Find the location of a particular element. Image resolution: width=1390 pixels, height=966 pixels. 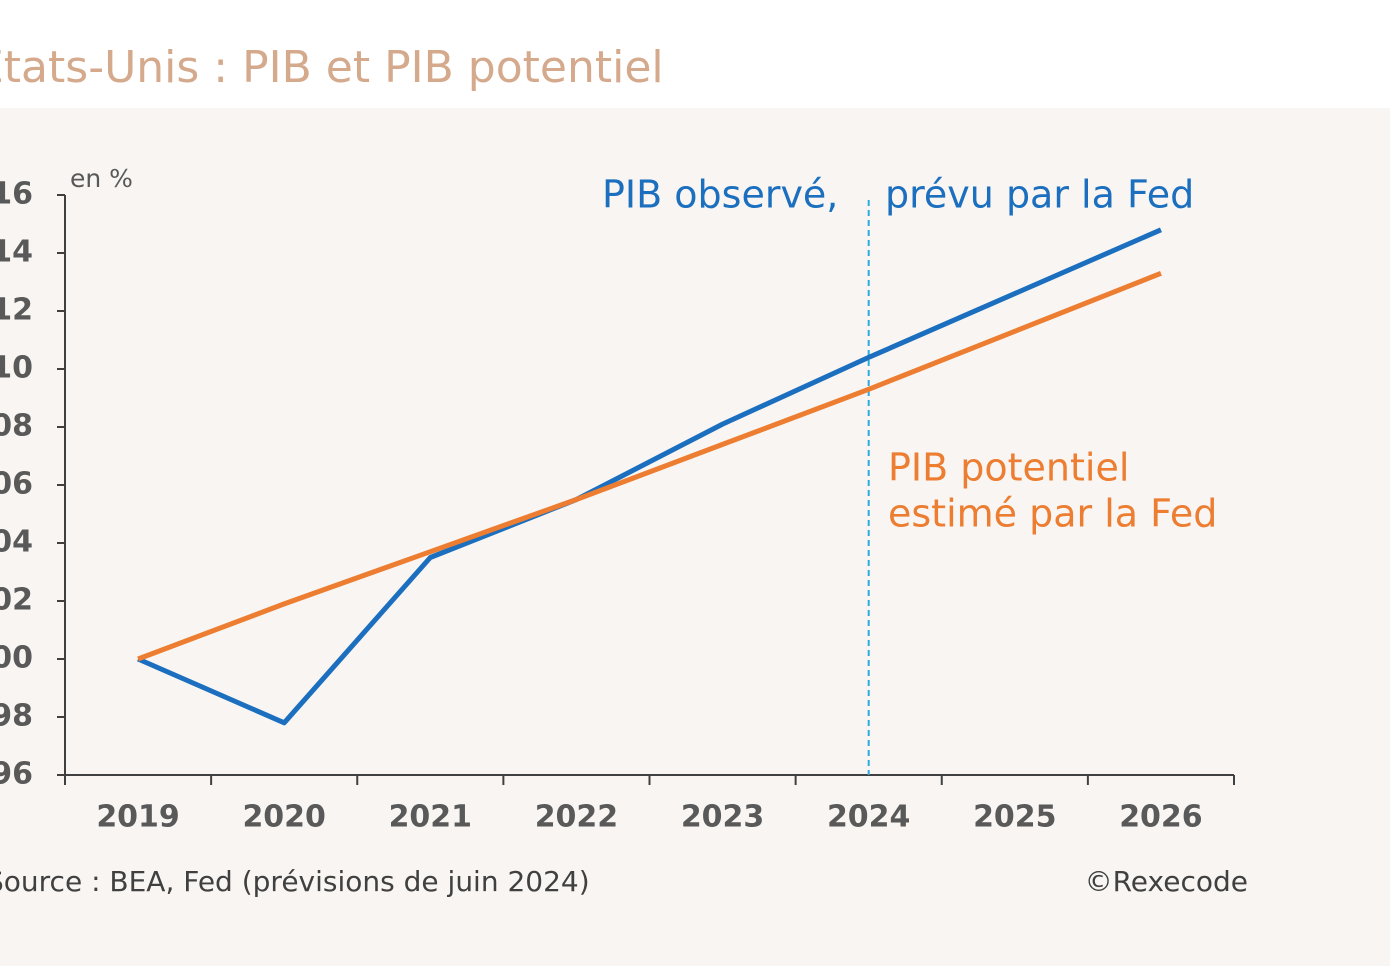

x-tick-label: 2021 is located at coordinates (431, 817).